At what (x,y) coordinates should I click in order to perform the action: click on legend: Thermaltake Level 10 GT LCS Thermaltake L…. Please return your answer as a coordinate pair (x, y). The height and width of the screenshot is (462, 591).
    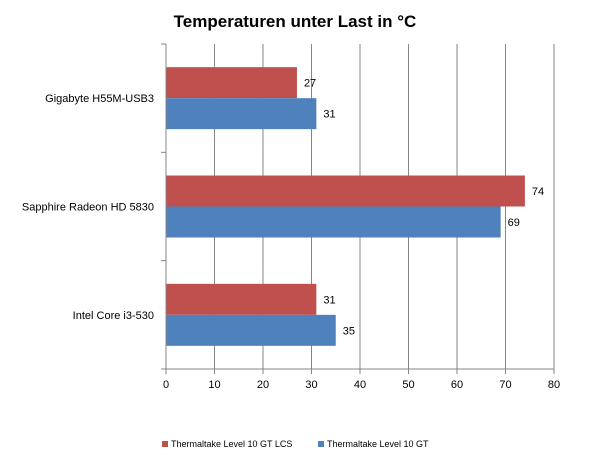
    Looking at the image, I should click on (295, 444).